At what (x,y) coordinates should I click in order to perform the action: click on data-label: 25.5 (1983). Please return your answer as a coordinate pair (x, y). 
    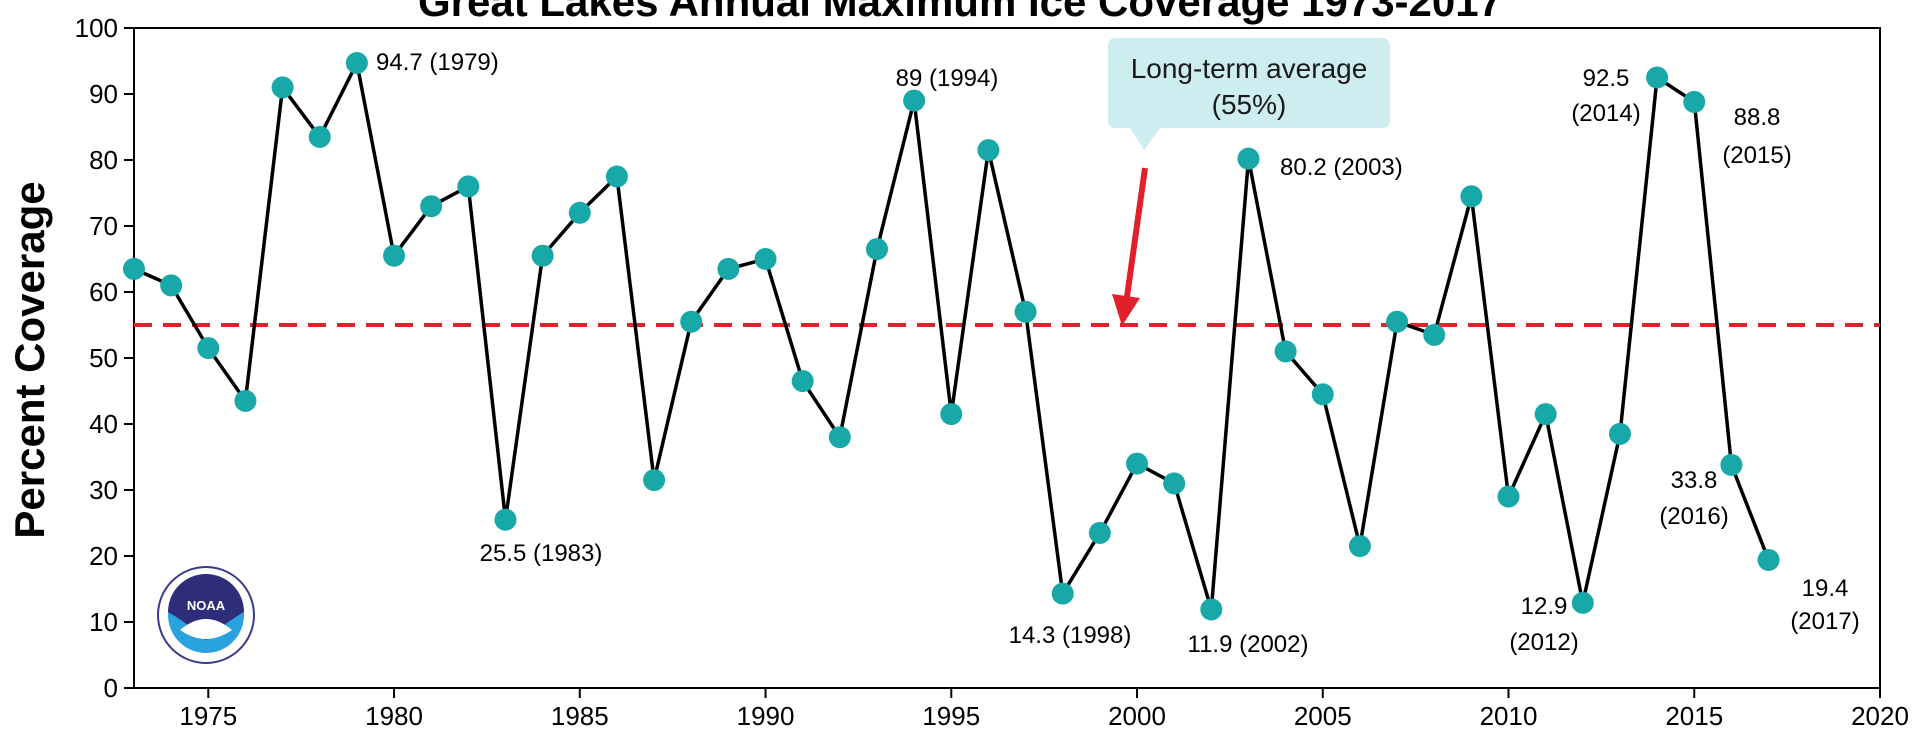
    Looking at the image, I should click on (541, 553).